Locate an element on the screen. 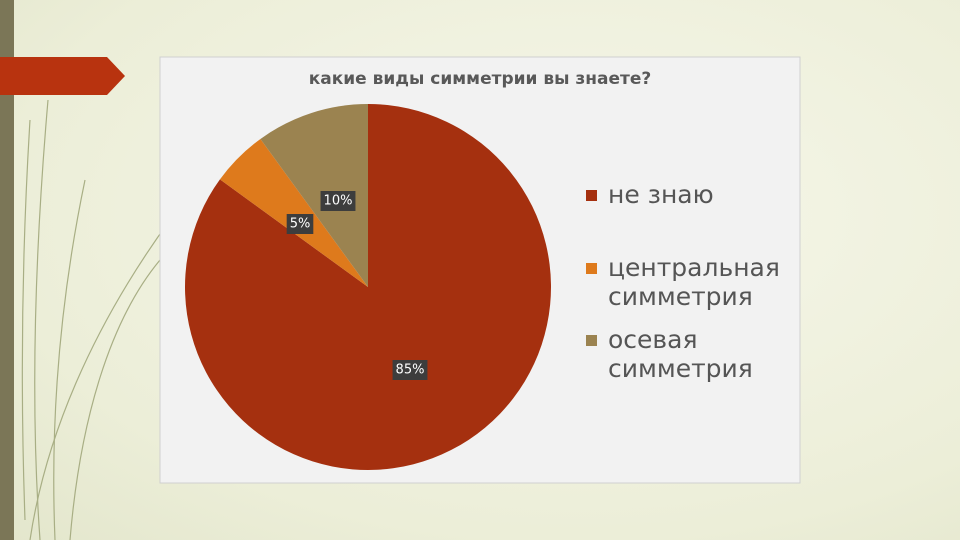 The width and height of the screenshot is (960, 540). legend-entry: осевая симметрия is located at coordinates (689, 354).